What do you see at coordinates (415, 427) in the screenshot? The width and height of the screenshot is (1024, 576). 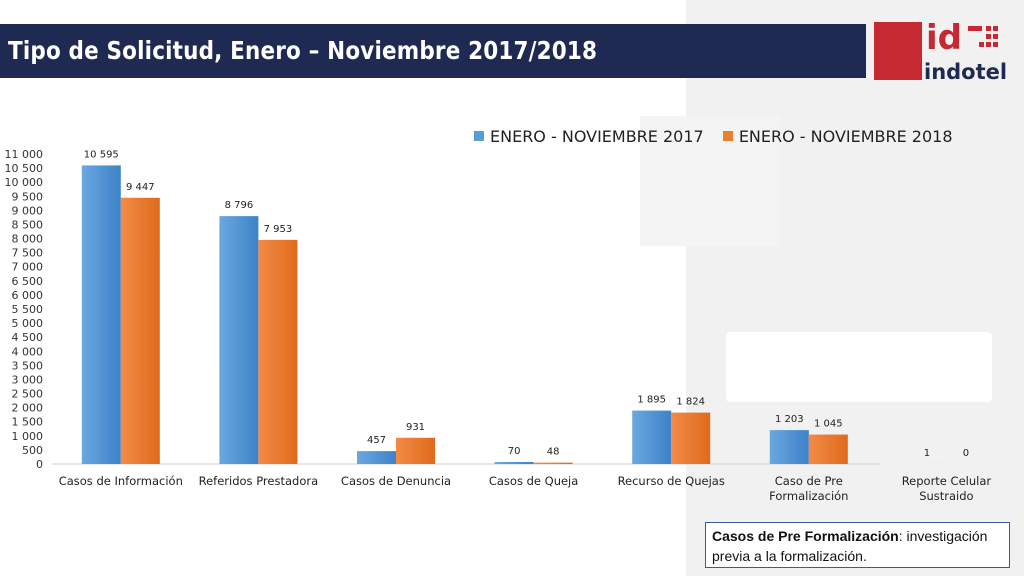 I see `data-label-2018: 931` at bounding box center [415, 427].